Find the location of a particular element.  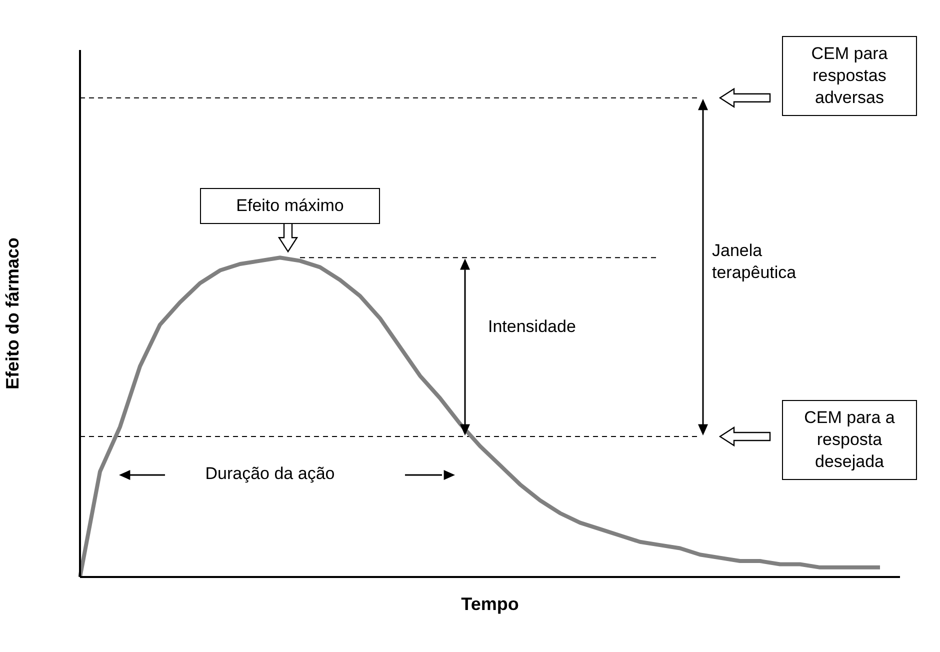

annotation: Janela terapêutica is located at coordinates (755, 262).